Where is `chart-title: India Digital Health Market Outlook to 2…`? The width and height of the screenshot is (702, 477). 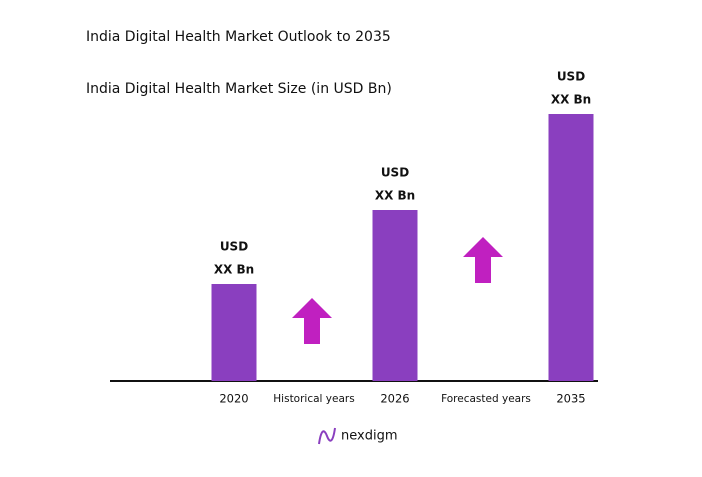 chart-title: India Digital Health Market Outlook to 2… is located at coordinates (238, 37).